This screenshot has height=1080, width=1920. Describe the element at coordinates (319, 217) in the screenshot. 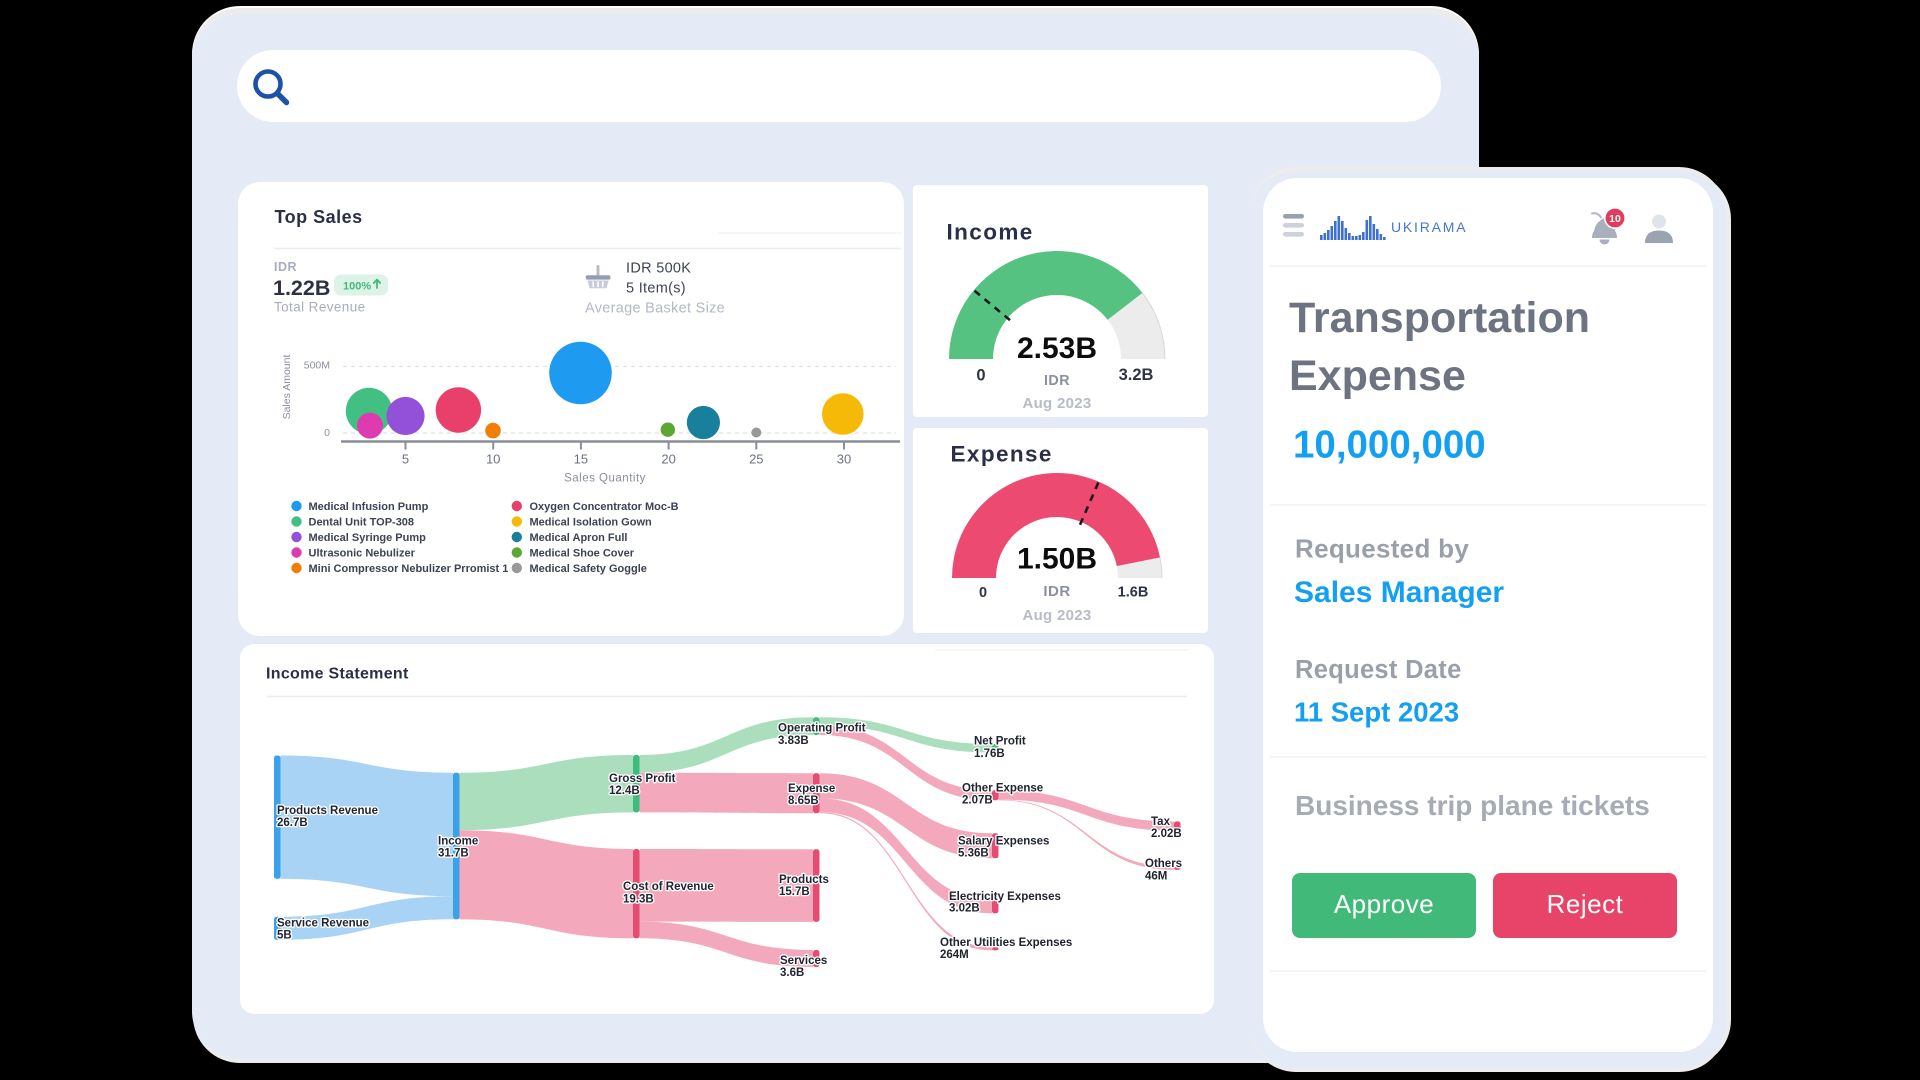

I see `svg-text: Top Sales` at that location.